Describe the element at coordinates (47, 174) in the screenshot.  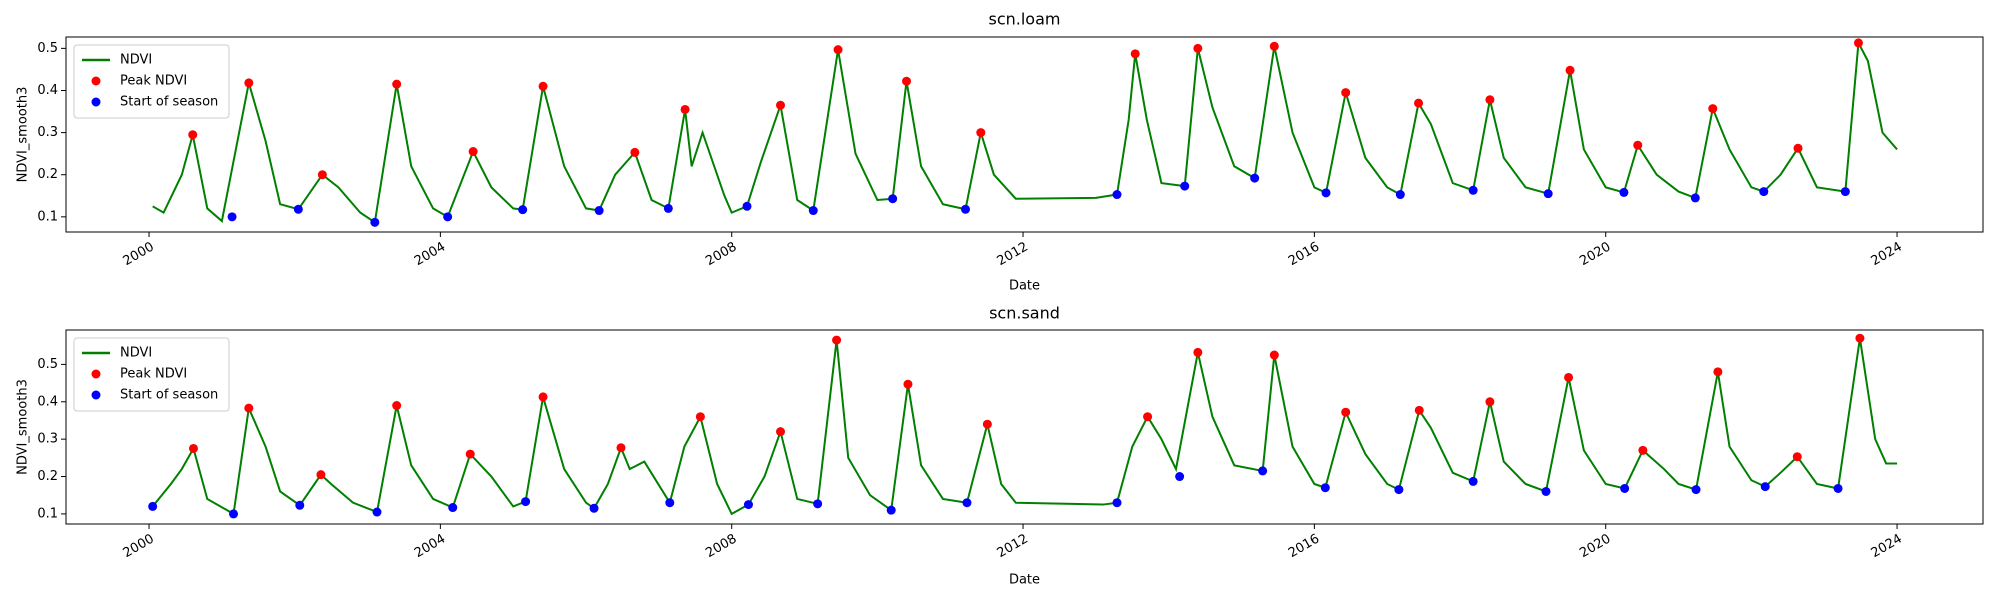
I see `y-tick-label: 0.2` at that location.